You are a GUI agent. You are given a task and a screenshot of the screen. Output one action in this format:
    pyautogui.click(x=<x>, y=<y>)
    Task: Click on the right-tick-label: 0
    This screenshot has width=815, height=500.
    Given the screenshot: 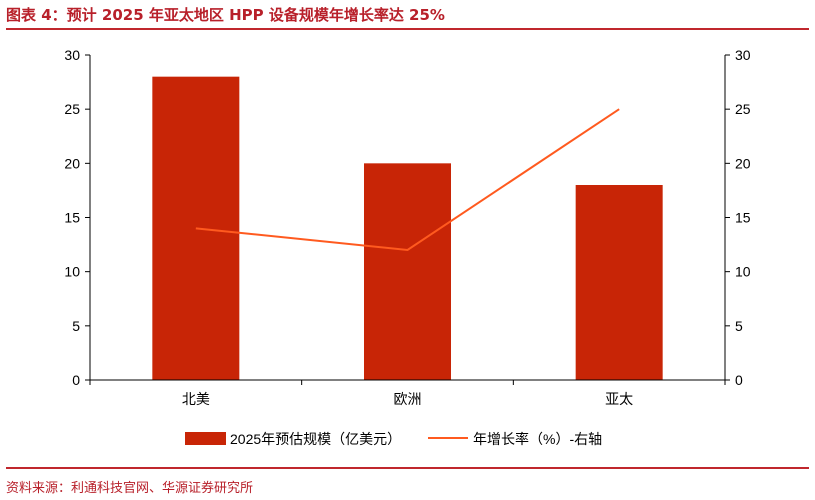 What is the action you would take?
    pyautogui.click(x=739, y=380)
    